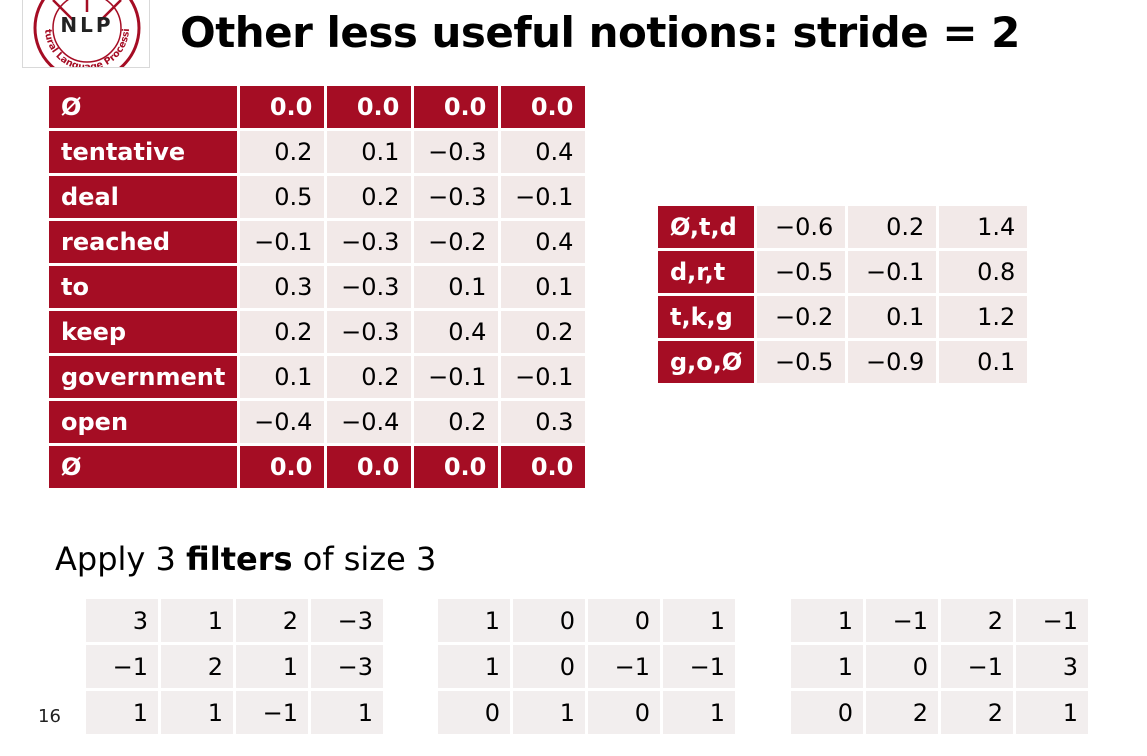 The image size is (1147, 756). I want to click on filter-1-table: 3 1 2 −3 −1 2 1 −3 1 1 −1 1, so click(234, 666).